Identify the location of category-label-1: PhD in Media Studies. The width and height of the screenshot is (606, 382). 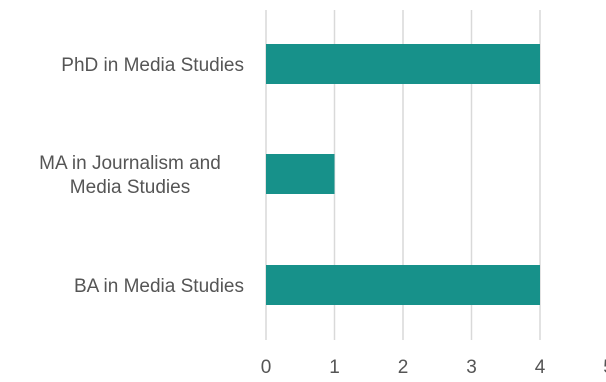
(152, 65).